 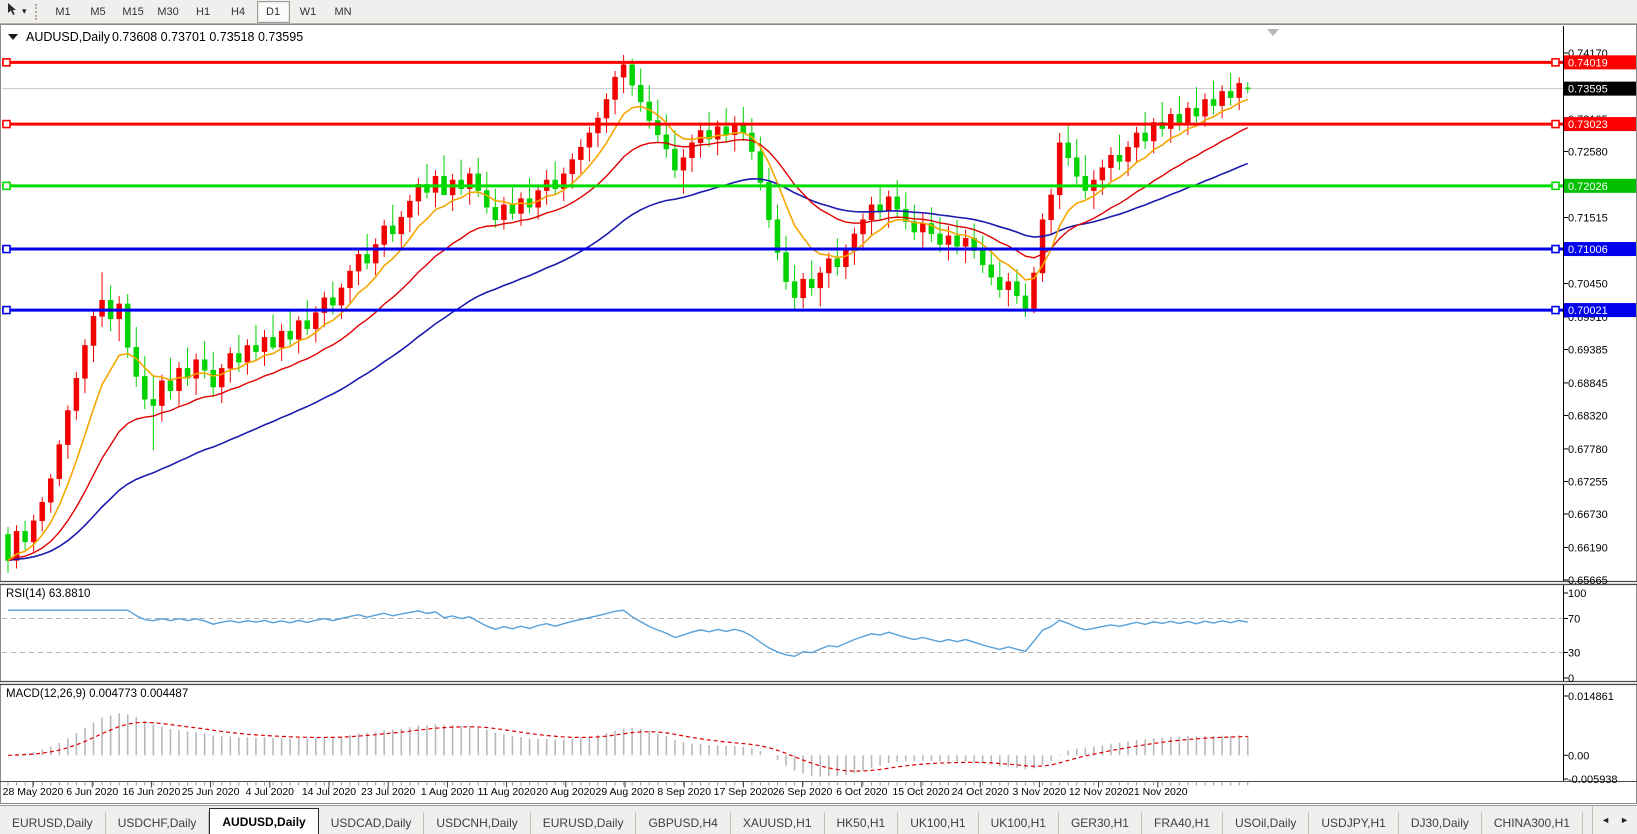 I want to click on price-tick-label: 0.67255, so click(x=1588, y=482).